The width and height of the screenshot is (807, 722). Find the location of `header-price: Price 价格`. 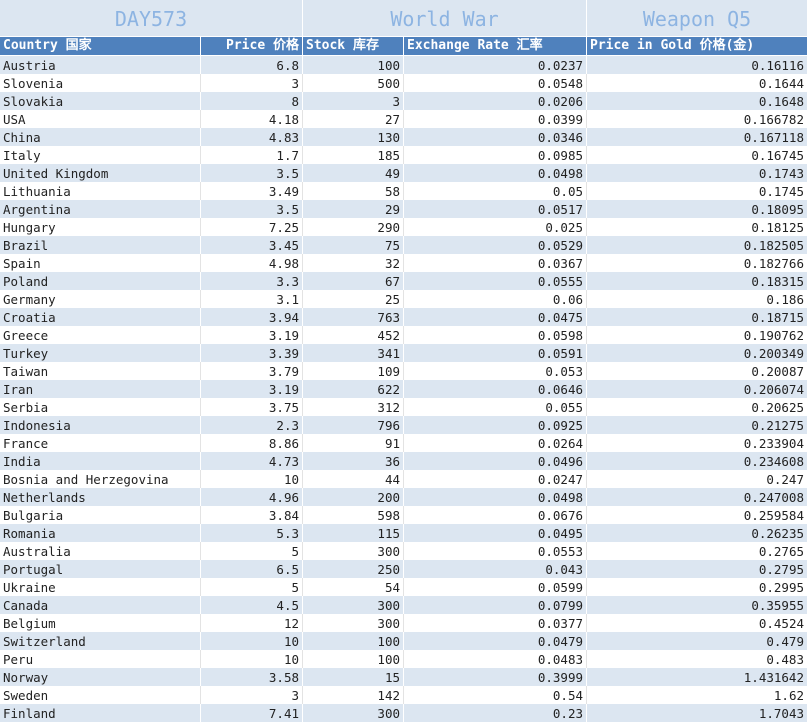

header-price: Price 价格 is located at coordinates (252, 46).